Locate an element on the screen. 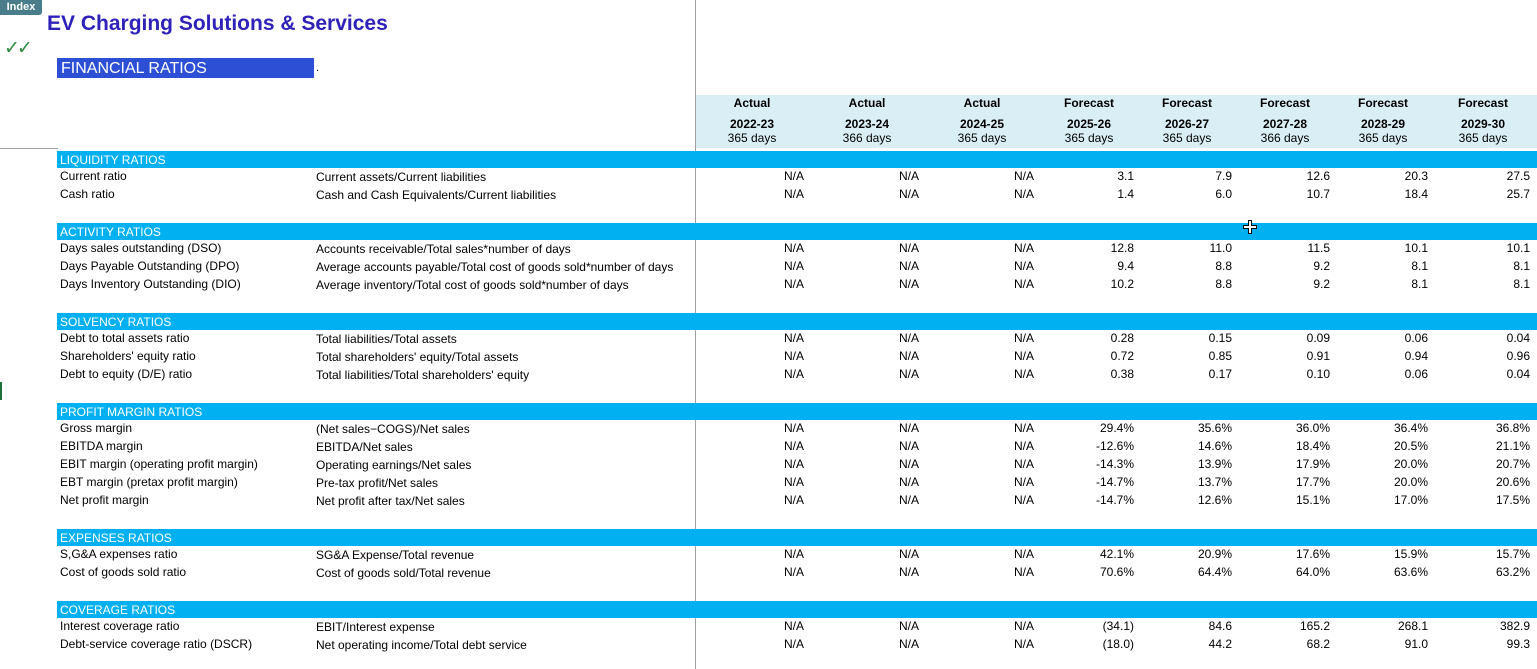  ratio-value-cell: 0.85 is located at coordinates (1220, 356).